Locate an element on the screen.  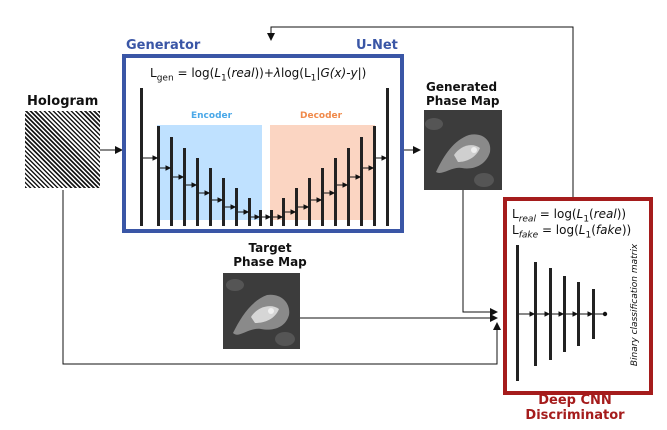
loss-lhs: L is located at coordinates (153, 73).